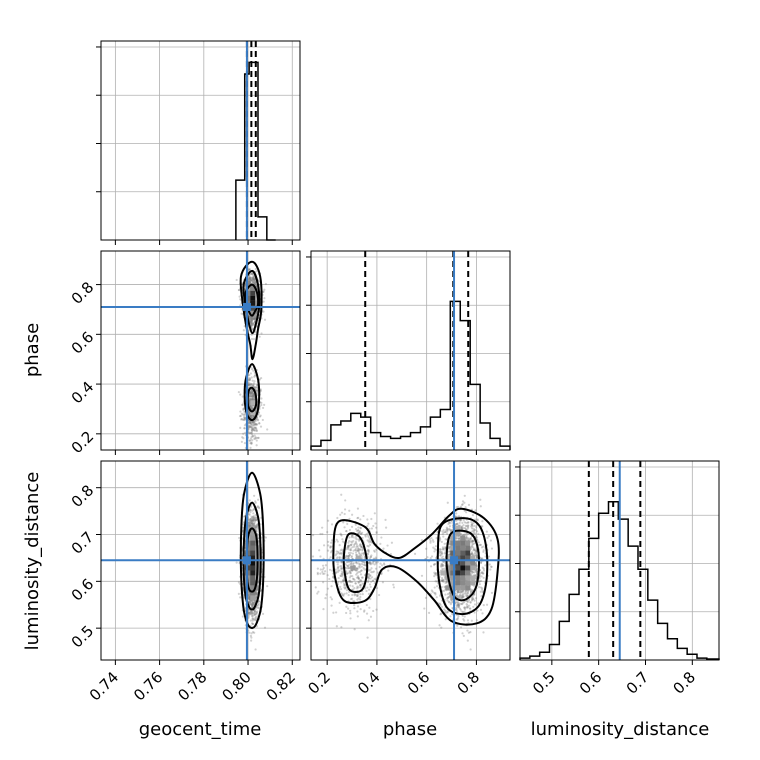 The image size is (760, 760). Describe the element at coordinates (200, 560) in the screenshot. I see `panel-content` at that location.